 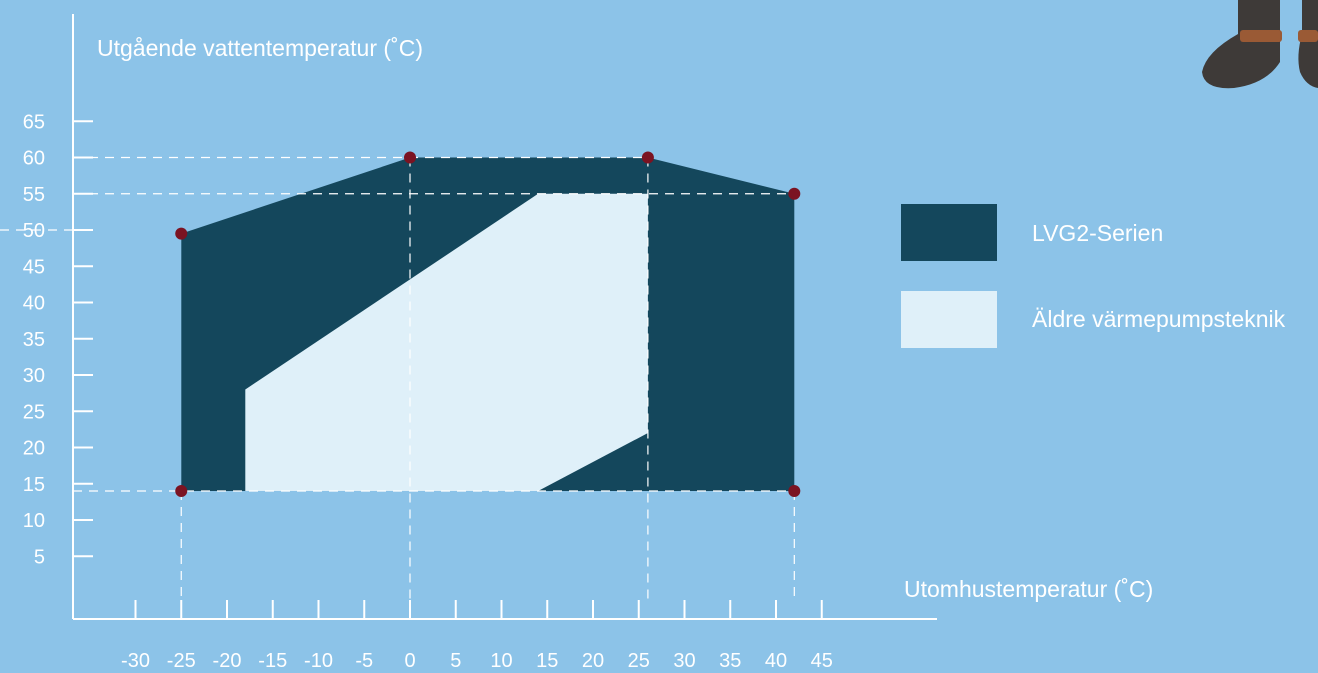 What do you see at coordinates (34, 159) in the screenshot?
I see `y-tick-label: 60` at bounding box center [34, 159].